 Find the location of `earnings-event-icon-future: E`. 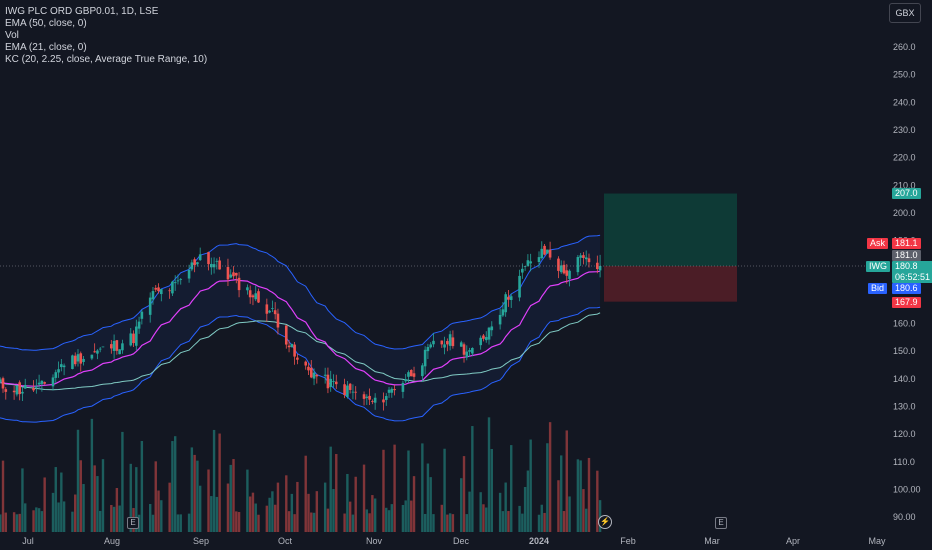

earnings-event-icon-future: E is located at coordinates (721, 523).